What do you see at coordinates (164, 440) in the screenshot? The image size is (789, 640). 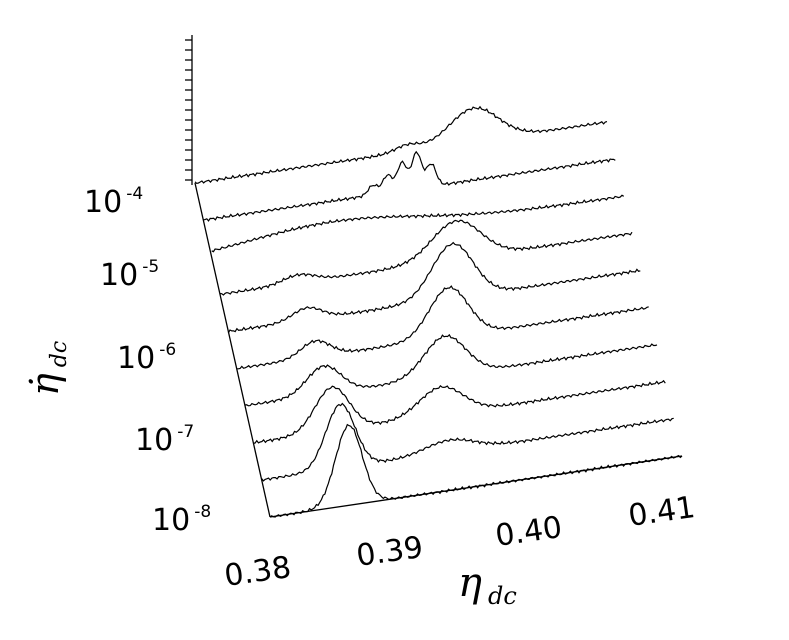 I see `y-tick-label: 10 -7` at bounding box center [164, 440].